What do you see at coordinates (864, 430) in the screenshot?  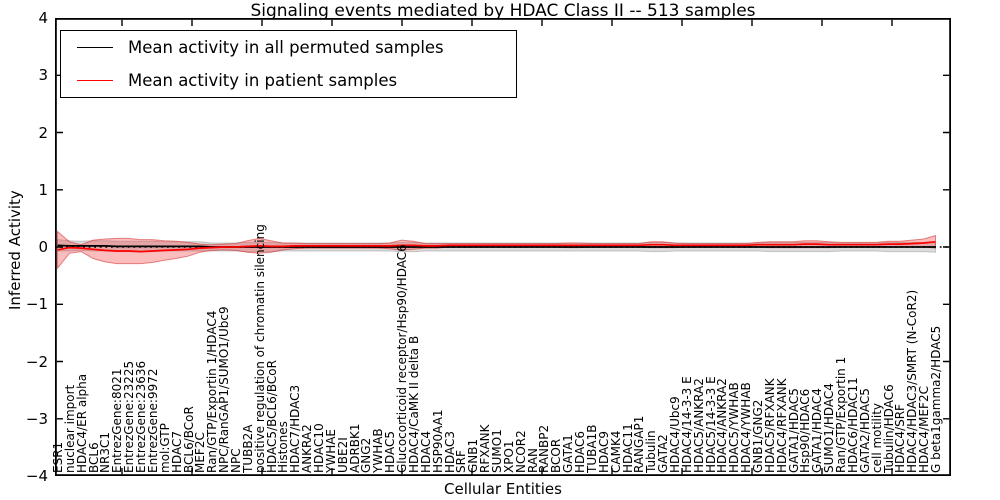 I see `x-category-label: GATA2/HDAC5` at bounding box center [864, 430].